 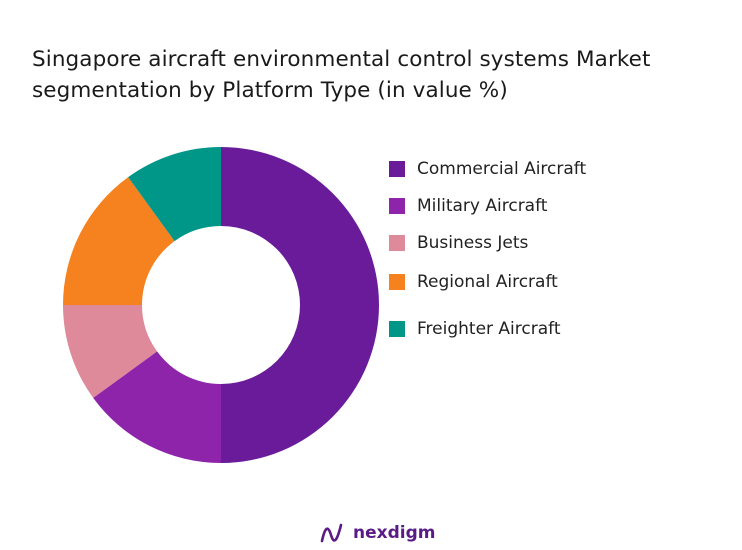 I want to click on legend-label-military-aircraft: Military Aircraft, so click(x=482, y=206).